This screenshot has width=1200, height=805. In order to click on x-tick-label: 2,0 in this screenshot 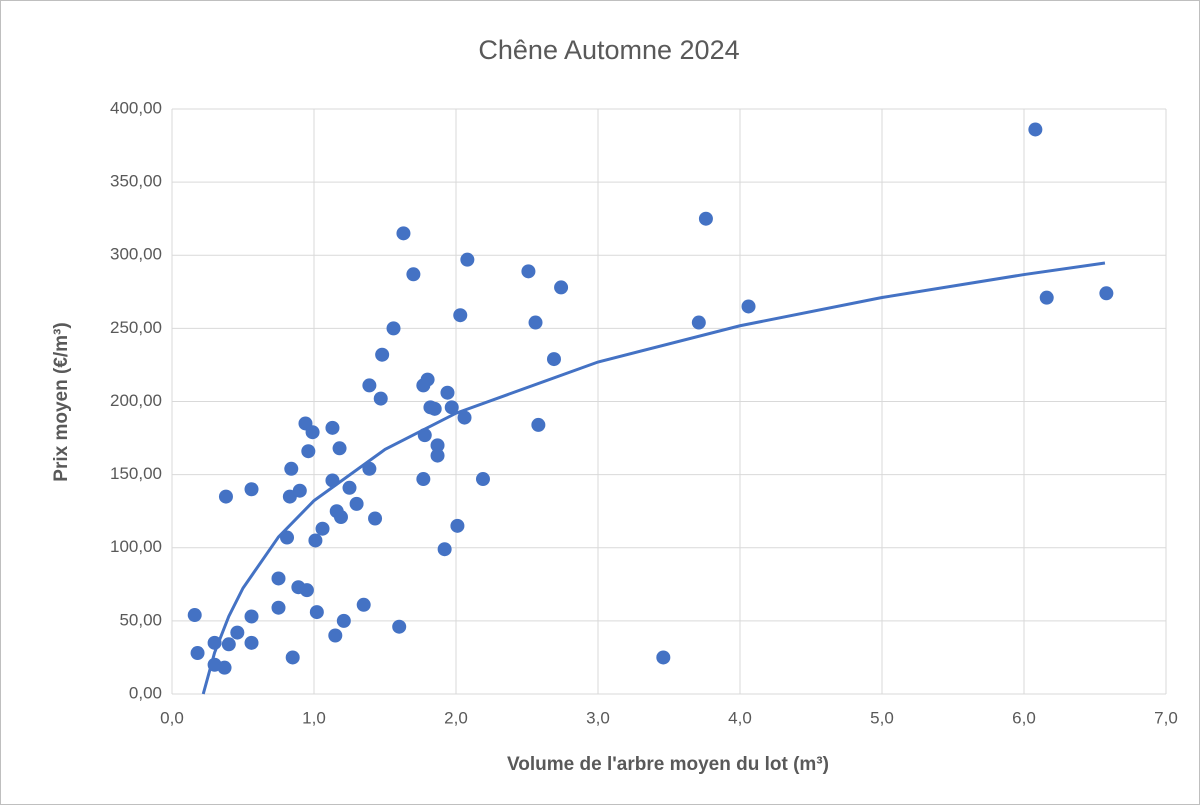, I will do `click(456, 717)`.